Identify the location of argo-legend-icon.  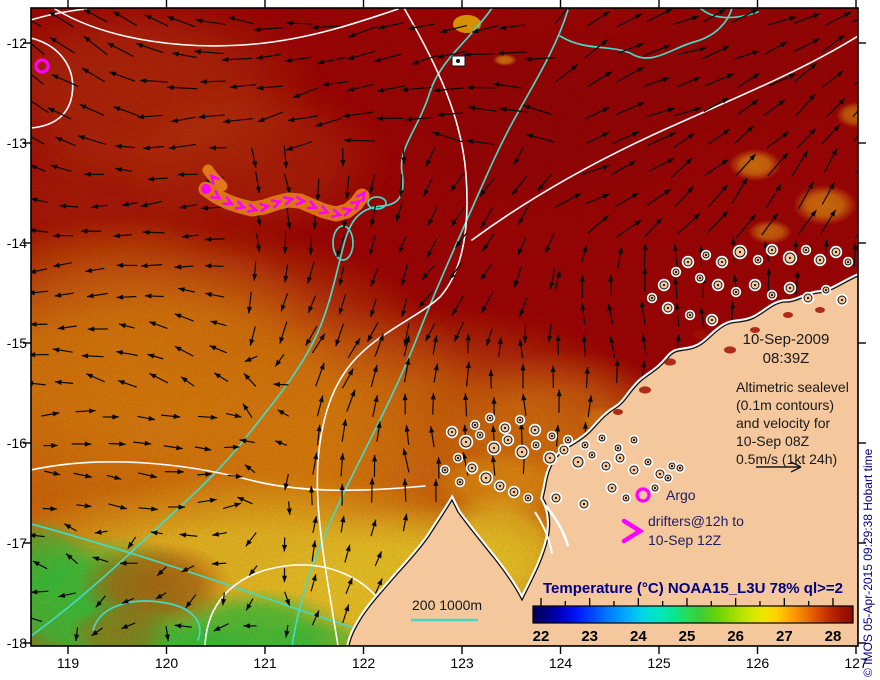
(643, 495).